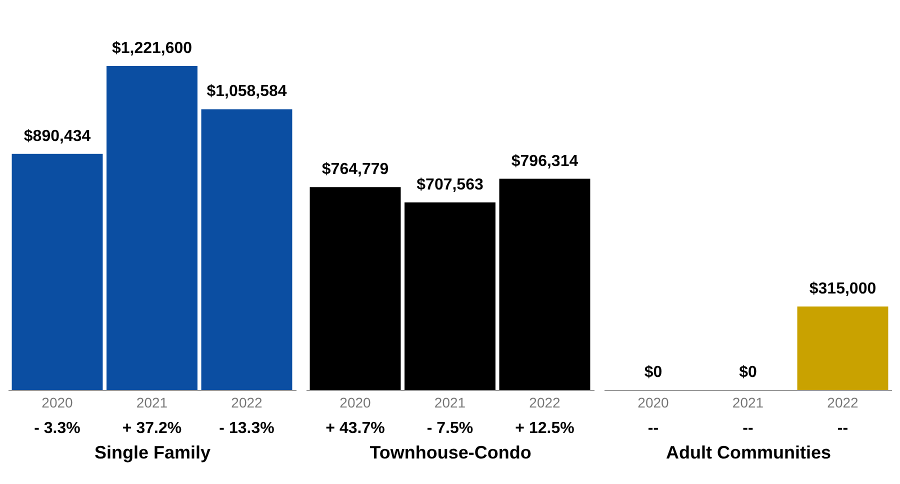 The image size is (900, 484). What do you see at coordinates (57, 428) in the screenshot?
I see `text: - 3.3%` at bounding box center [57, 428].